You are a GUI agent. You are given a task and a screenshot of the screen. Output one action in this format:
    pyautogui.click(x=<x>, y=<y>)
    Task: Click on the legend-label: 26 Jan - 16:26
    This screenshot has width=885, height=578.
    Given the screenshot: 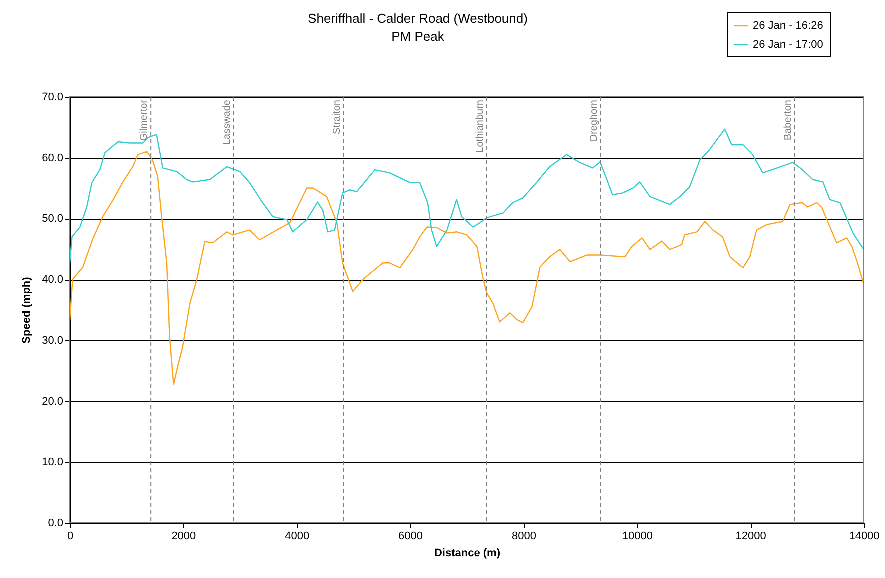 What is the action you would take?
    pyautogui.click(x=788, y=26)
    